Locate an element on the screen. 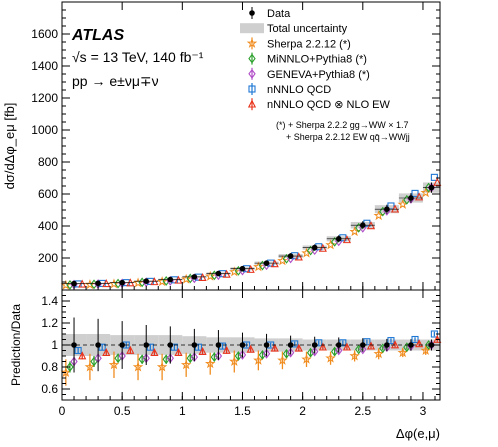  y-tick-label-ratio: 1.2 is located at coordinates (49, 323).